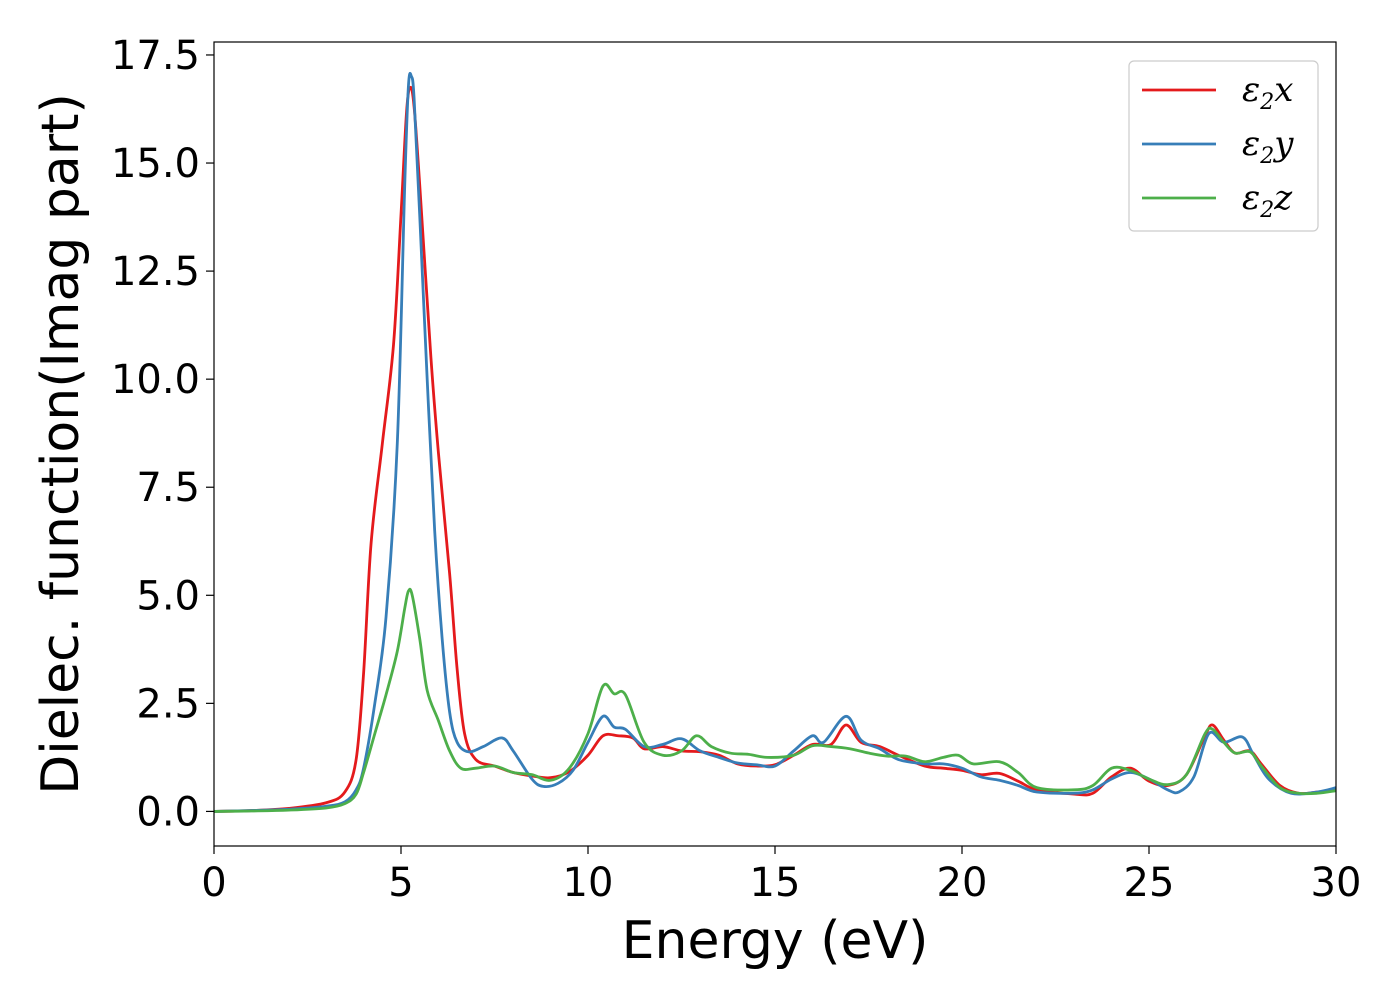  I want to click on x-tick-label: 10, so click(588, 883).